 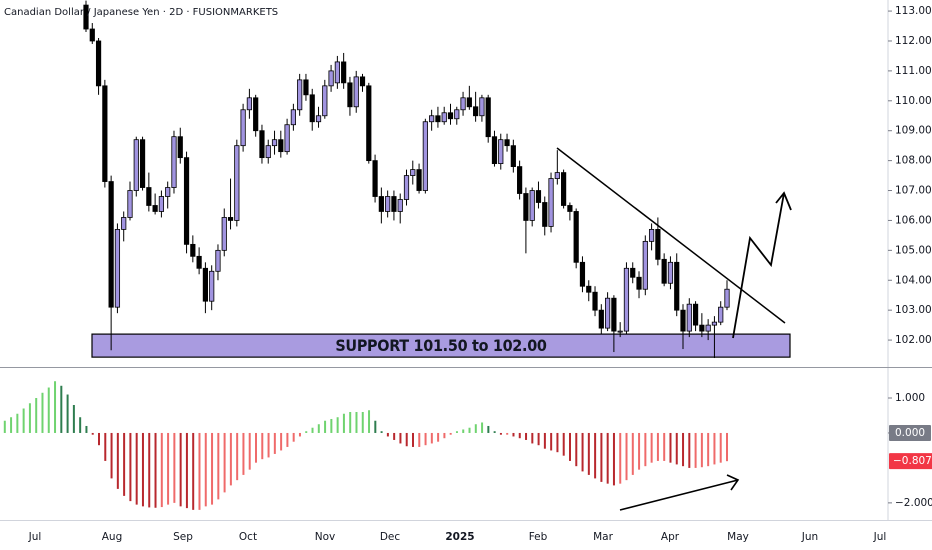 What do you see at coordinates (248, 537) in the screenshot?
I see `x-tick-label: Oct` at bounding box center [248, 537].